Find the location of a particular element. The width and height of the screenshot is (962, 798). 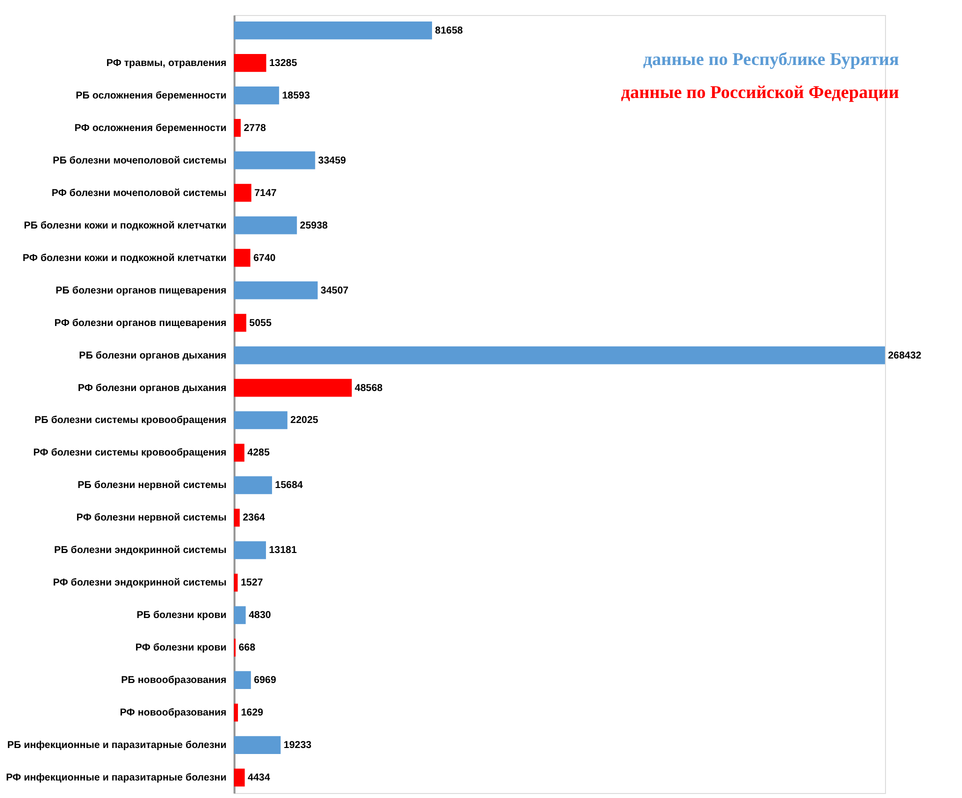

data-label: 18593 is located at coordinates (296, 96).